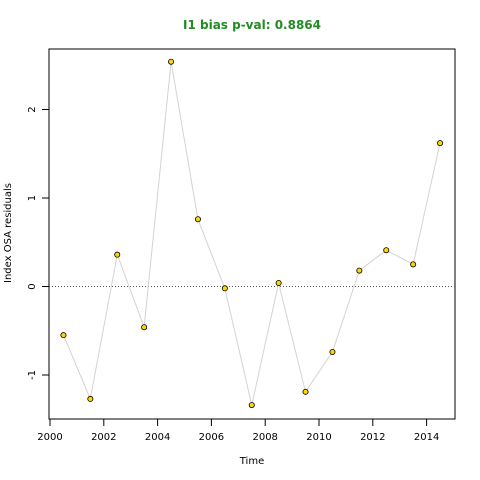  Describe the element at coordinates (103, 437) in the screenshot. I see `x-tick-label: 2002` at that location.